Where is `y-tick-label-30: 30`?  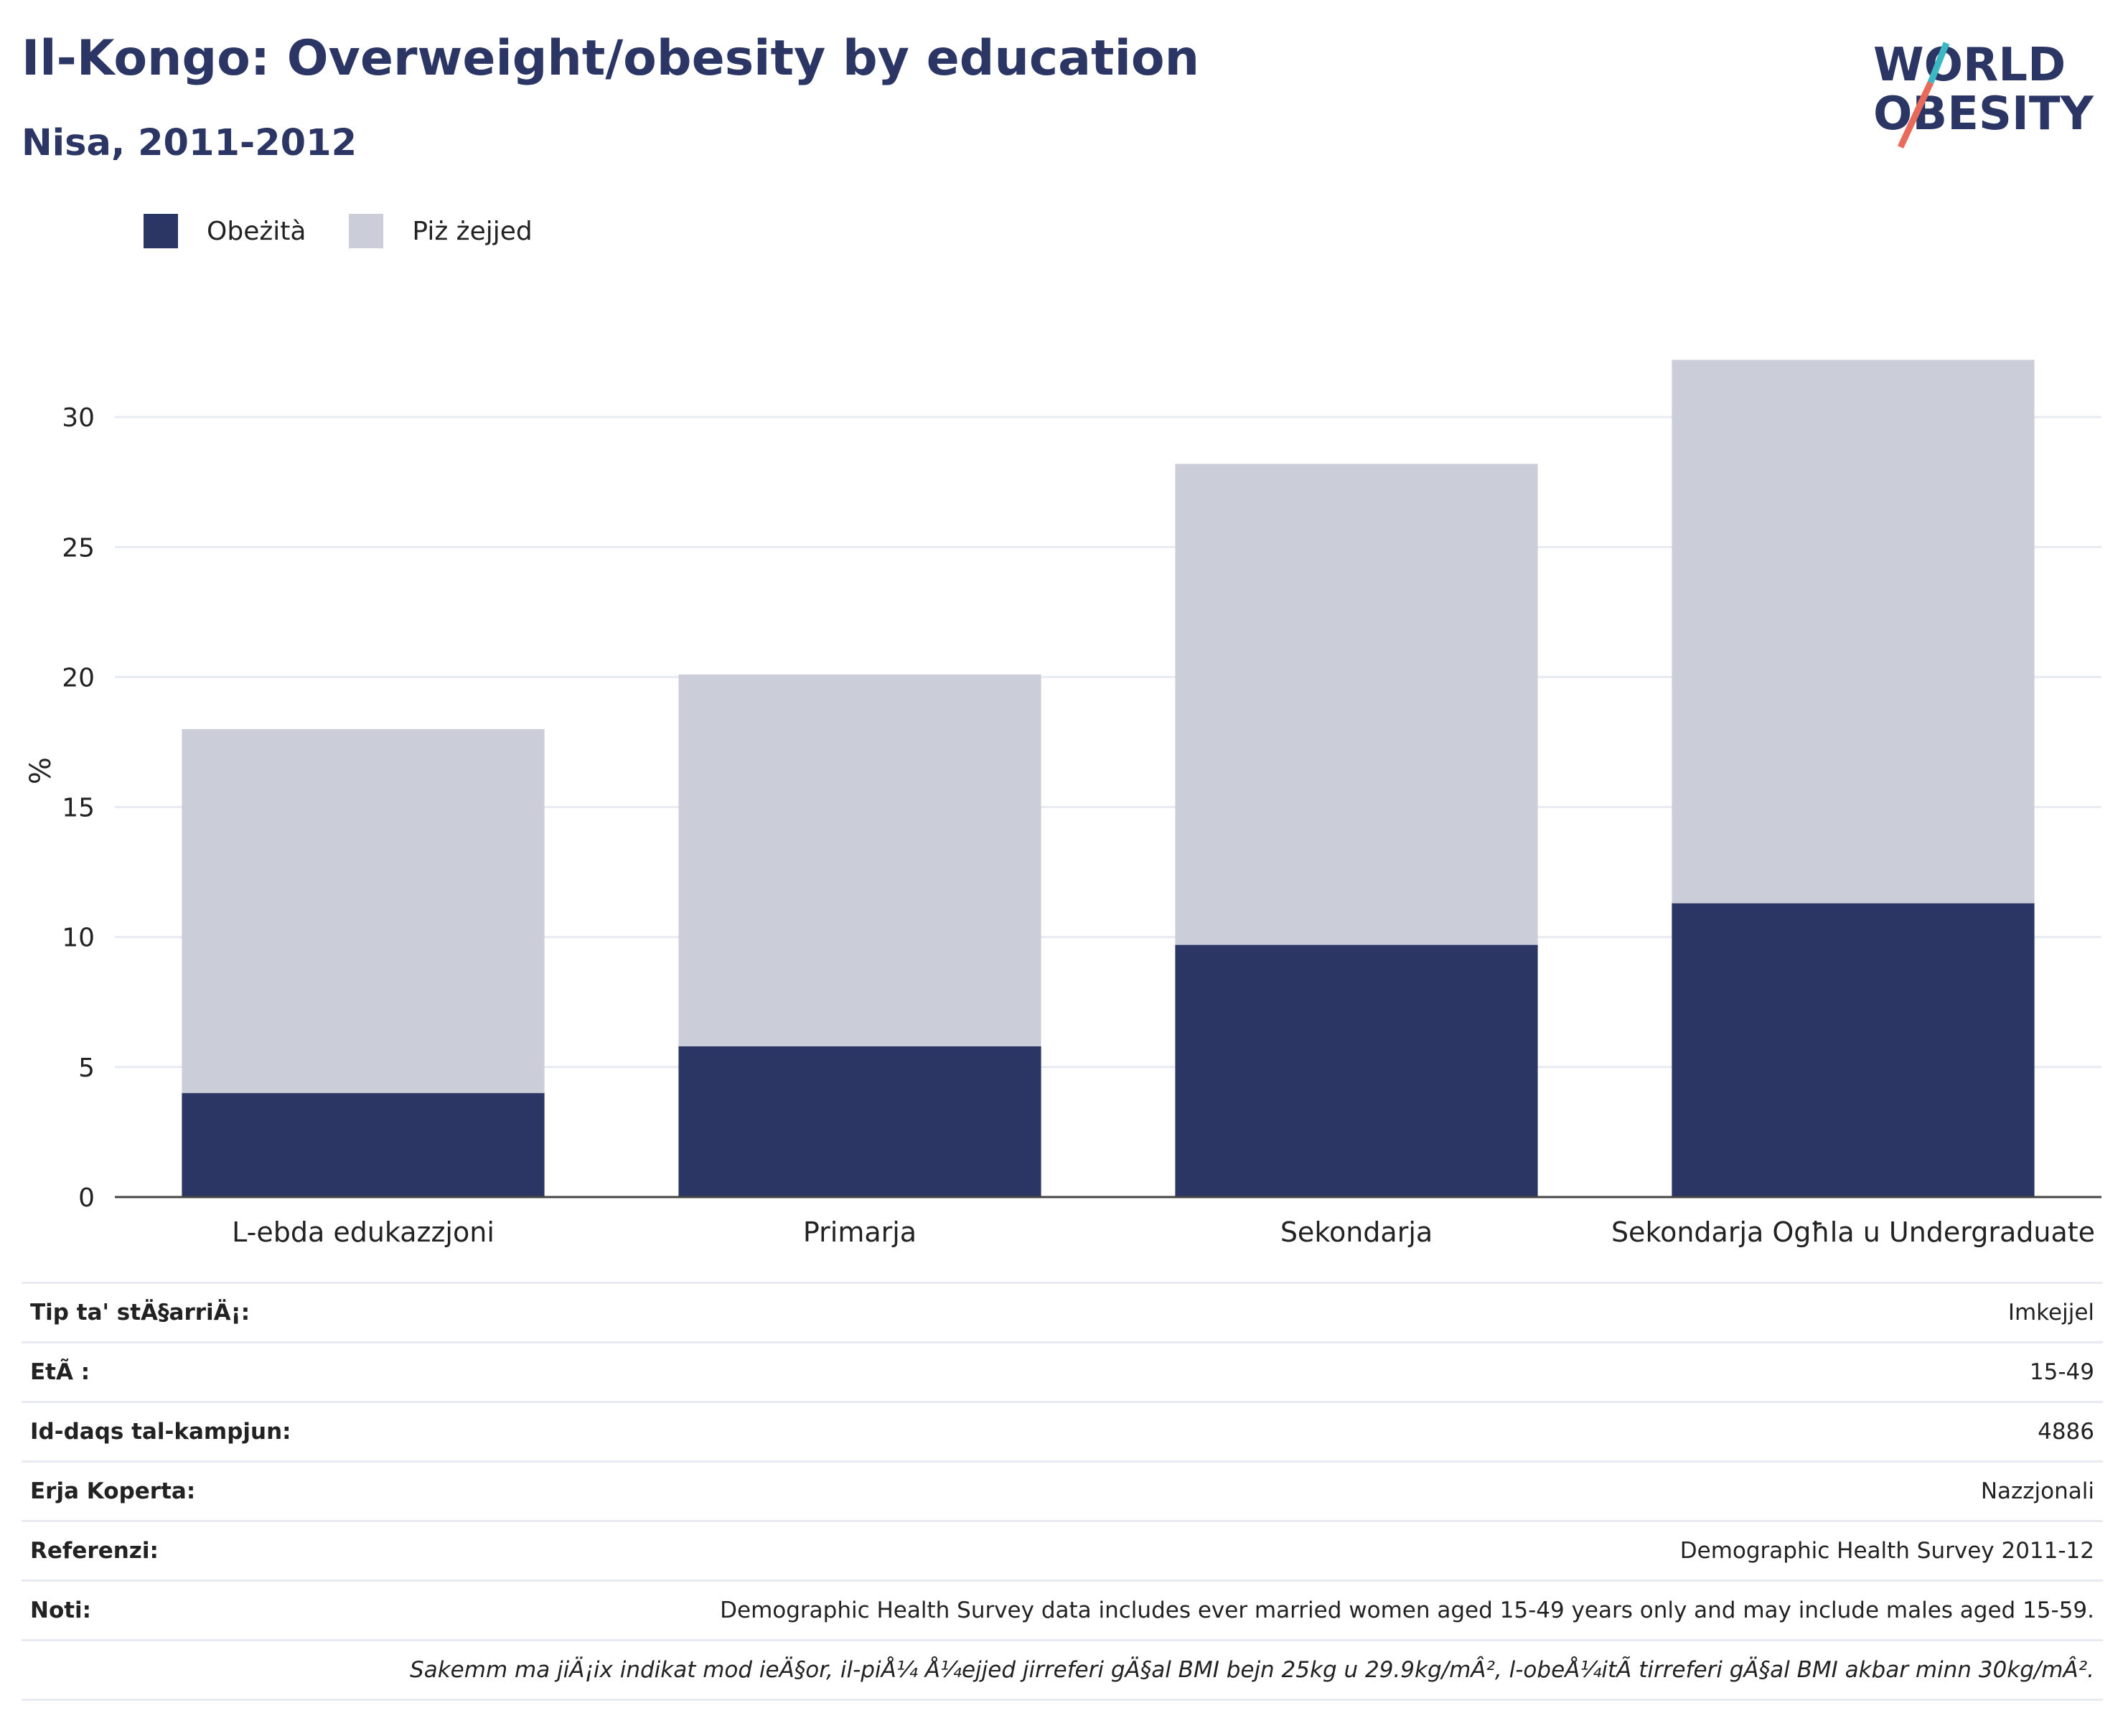
y-tick-label-30: 30 is located at coordinates (78, 418).